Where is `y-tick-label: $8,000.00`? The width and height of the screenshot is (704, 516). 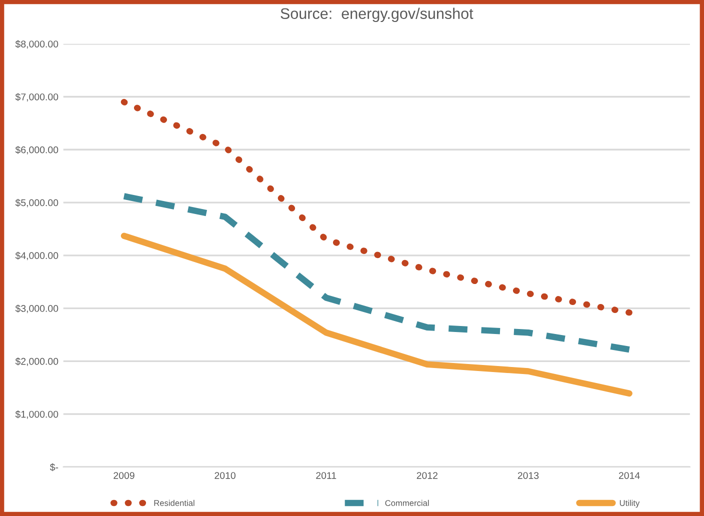
y-tick-label: $8,000.00 is located at coordinates (36, 44).